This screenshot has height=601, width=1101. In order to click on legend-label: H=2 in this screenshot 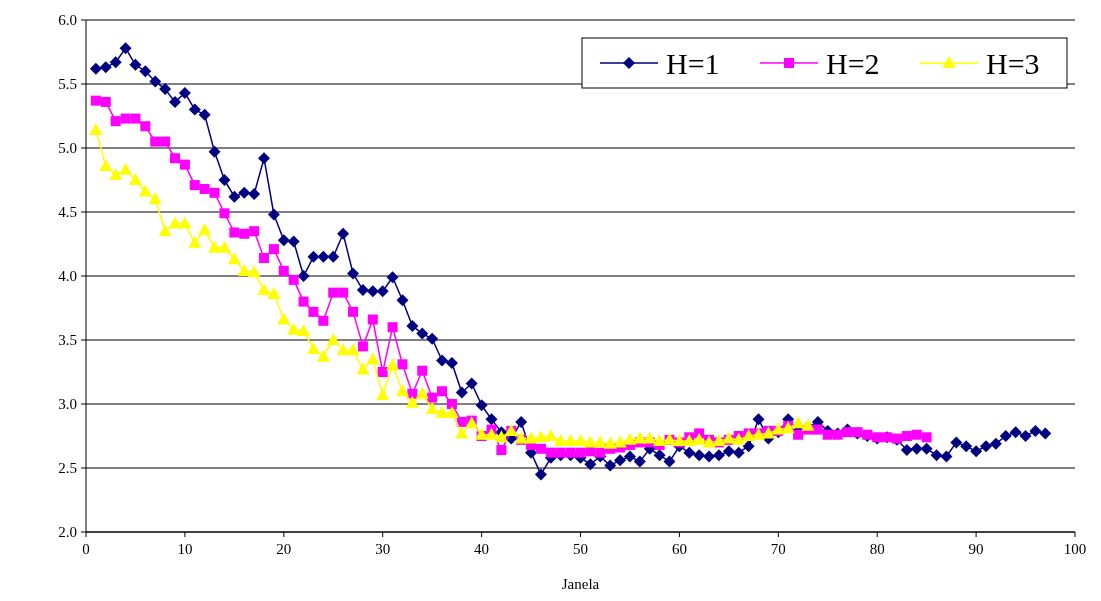, I will do `click(853, 63)`.